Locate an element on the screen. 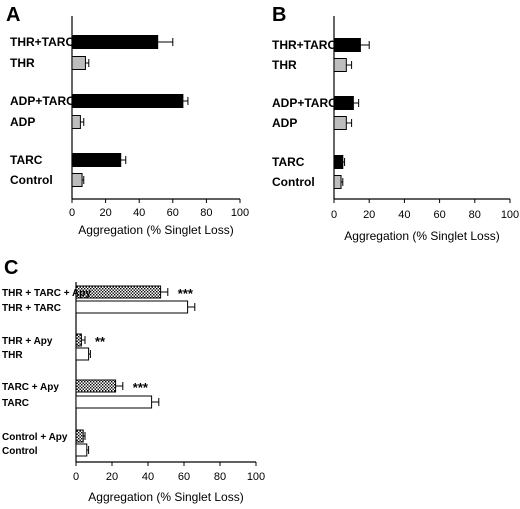 Image resolution: width=520 pixels, height=509 pixels. category-label: THR + Apy is located at coordinates (27, 341).